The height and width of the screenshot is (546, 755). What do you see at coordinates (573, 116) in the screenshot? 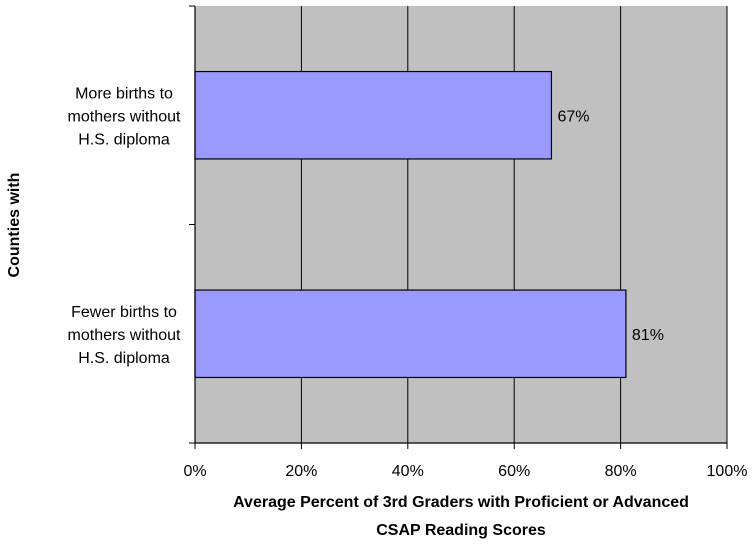
I see `data-label-0: 67%` at bounding box center [573, 116].